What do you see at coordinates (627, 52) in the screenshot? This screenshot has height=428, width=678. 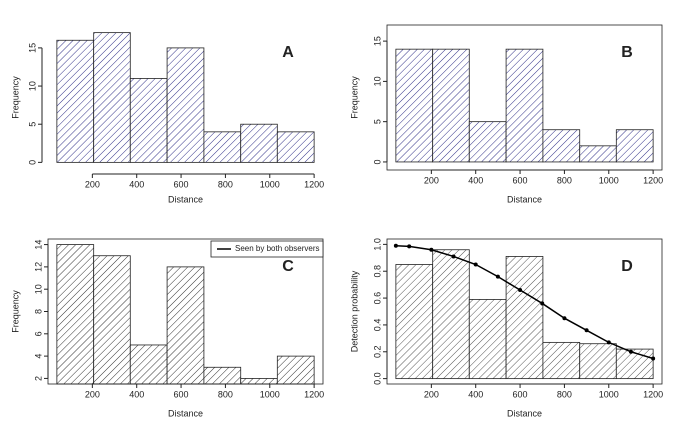 I see `panel-letter: B` at bounding box center [627, 52].